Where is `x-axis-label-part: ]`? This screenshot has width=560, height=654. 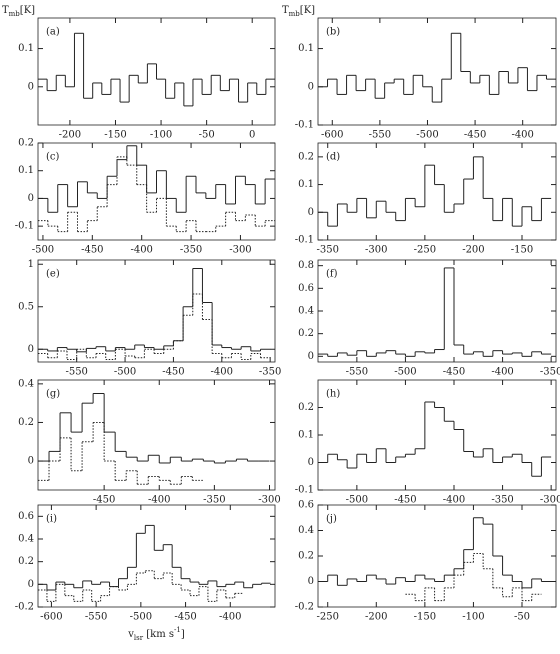
x-axis-label-part: ] is located at coordinates (183, 634).